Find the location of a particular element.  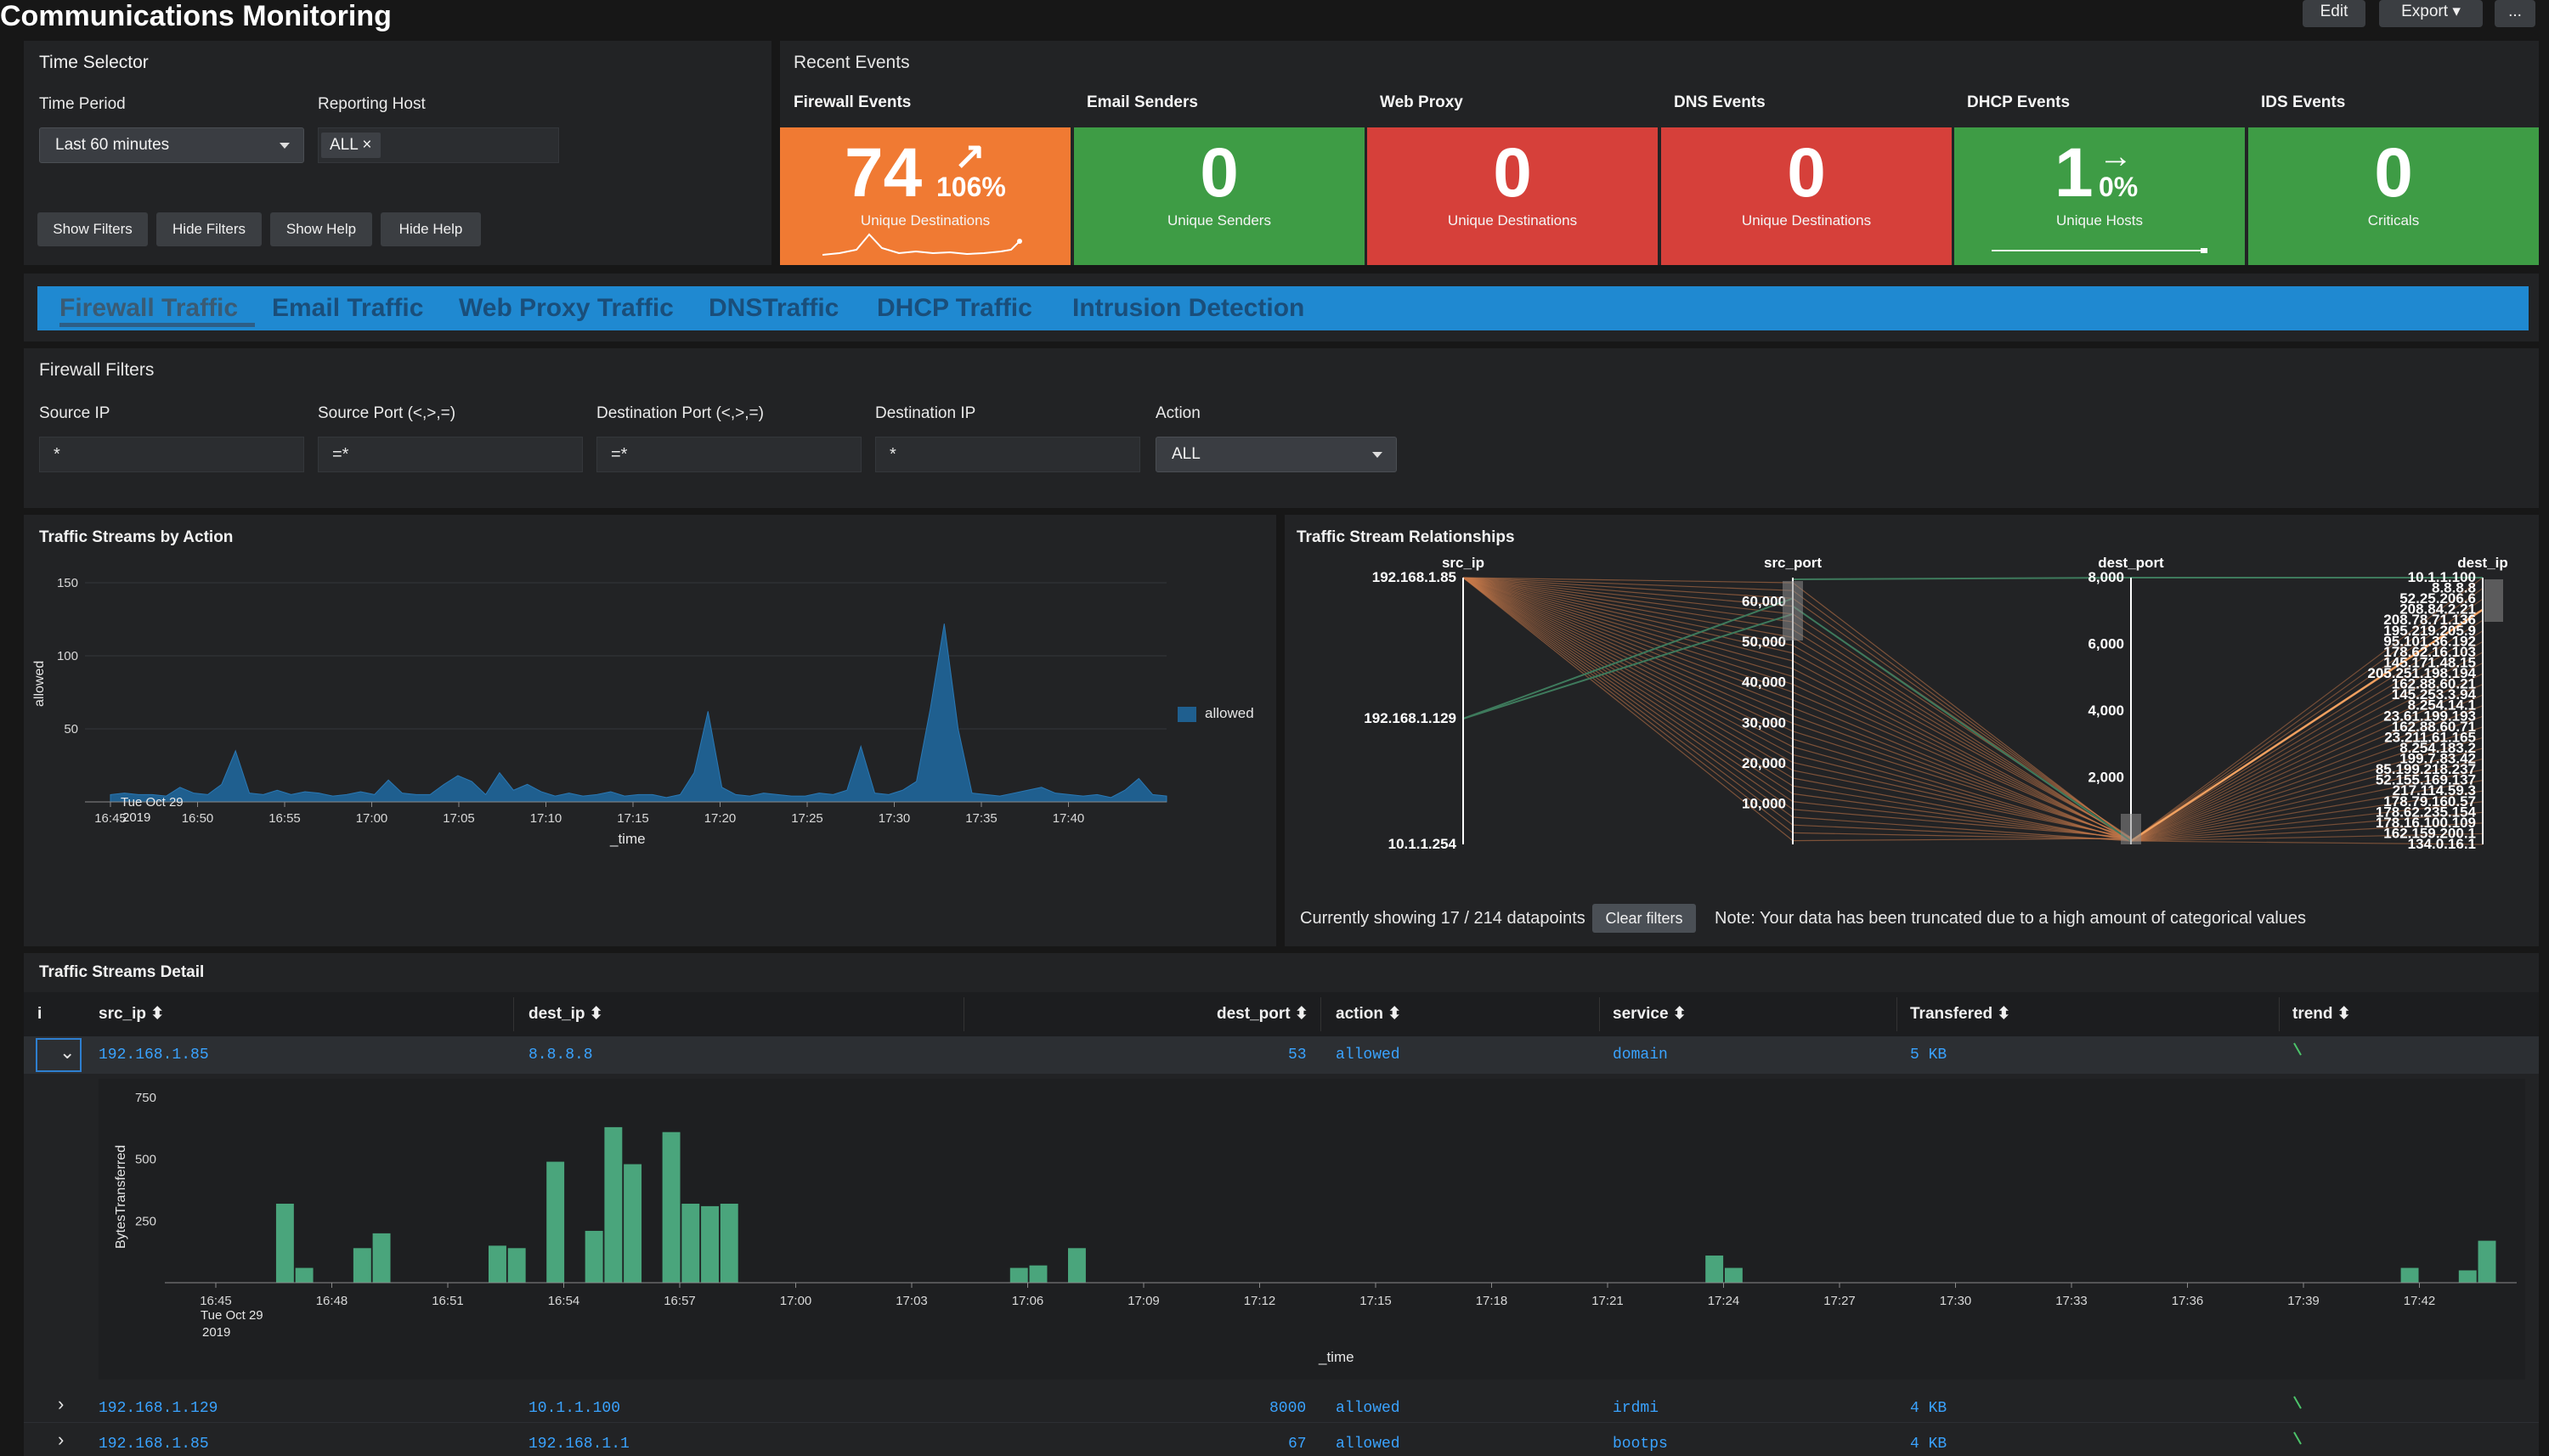

cell-dest-ip: 10.1.1.100 is located at coordinates (575, 1409).